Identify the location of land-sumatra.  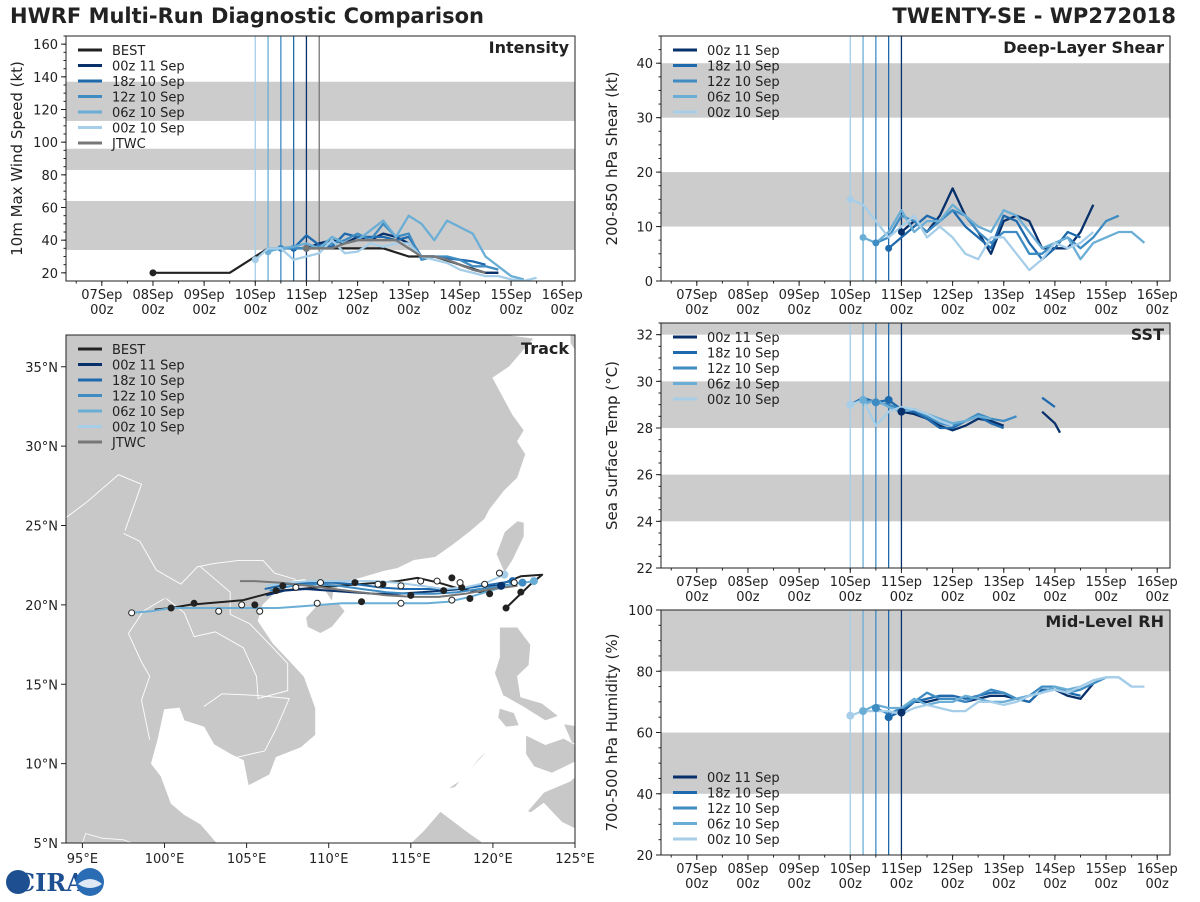
(106, 838).